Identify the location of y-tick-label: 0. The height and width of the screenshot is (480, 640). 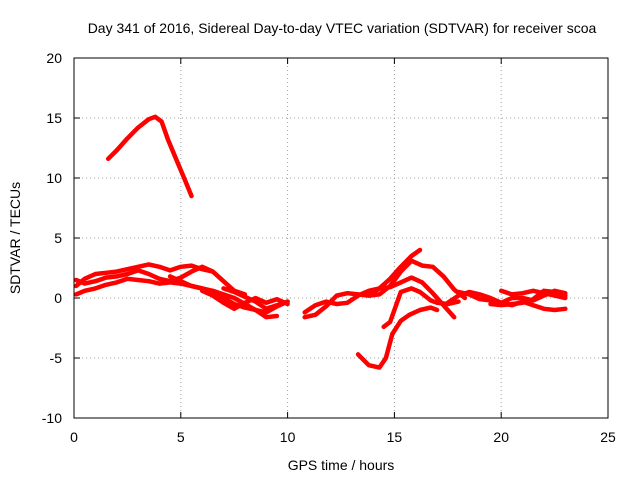
(58, 298).